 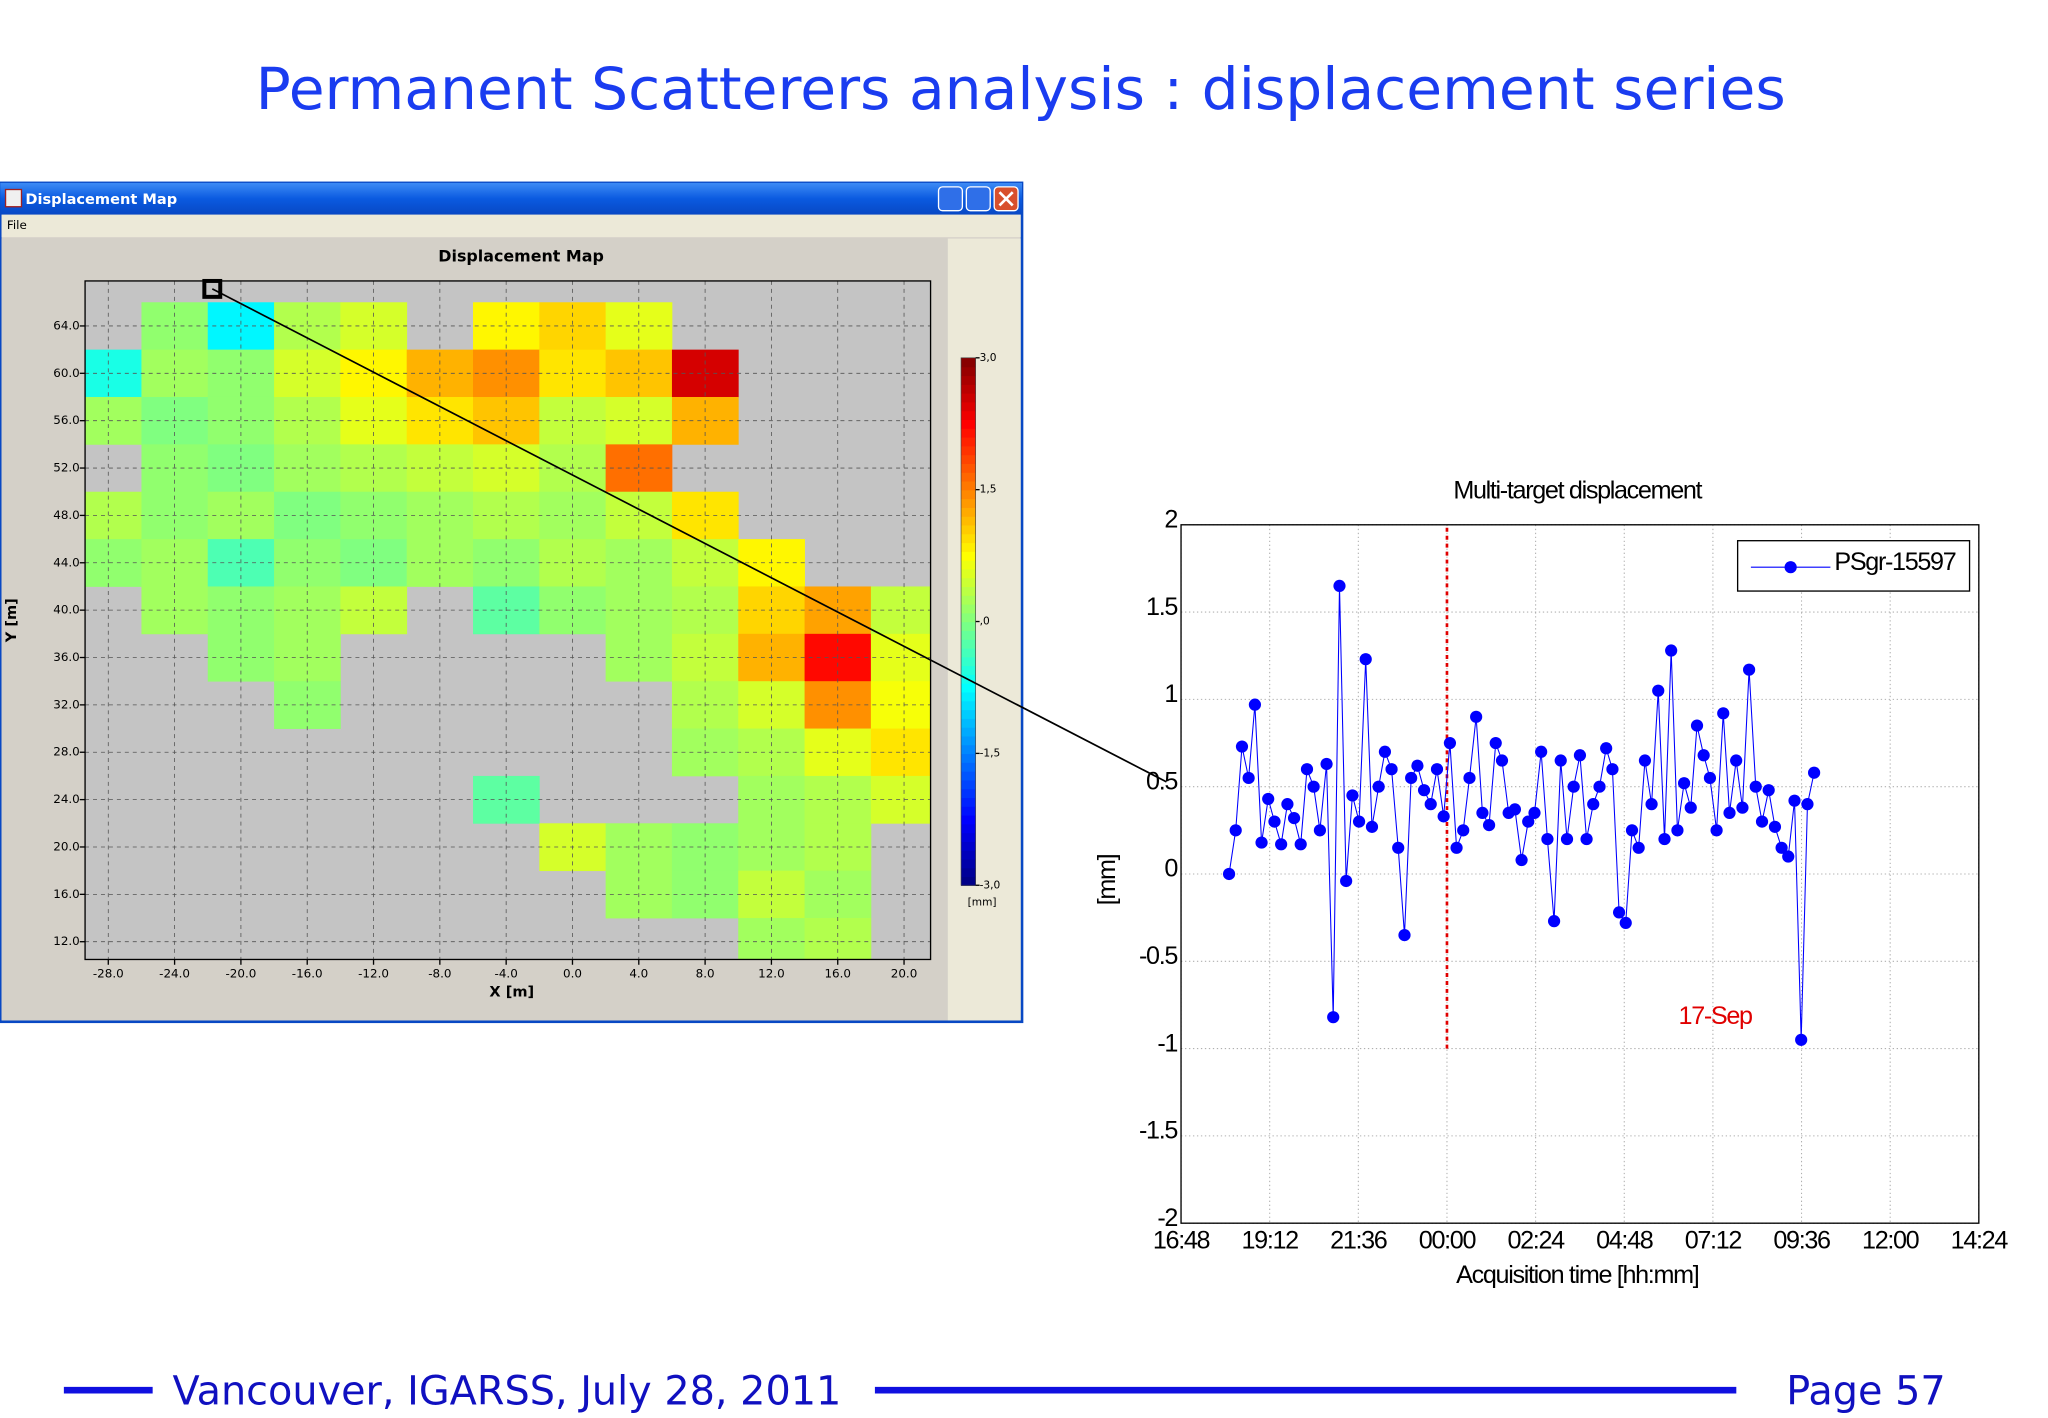 What do you see at coordinates (1006, 199) in the screenshot?
I see `close-icon` at bounding box center [1006, 199].